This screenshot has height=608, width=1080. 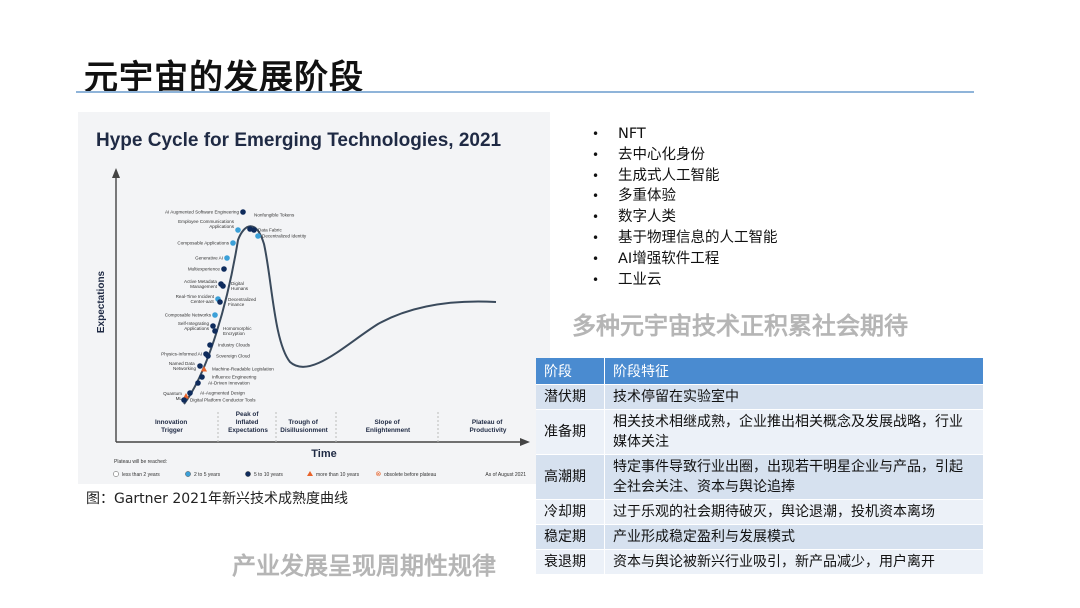 What do you see at coordinates (234, 377) in the screenshot?
I see `technology-label: Influence Engineering` at bounding box center [234, 377].